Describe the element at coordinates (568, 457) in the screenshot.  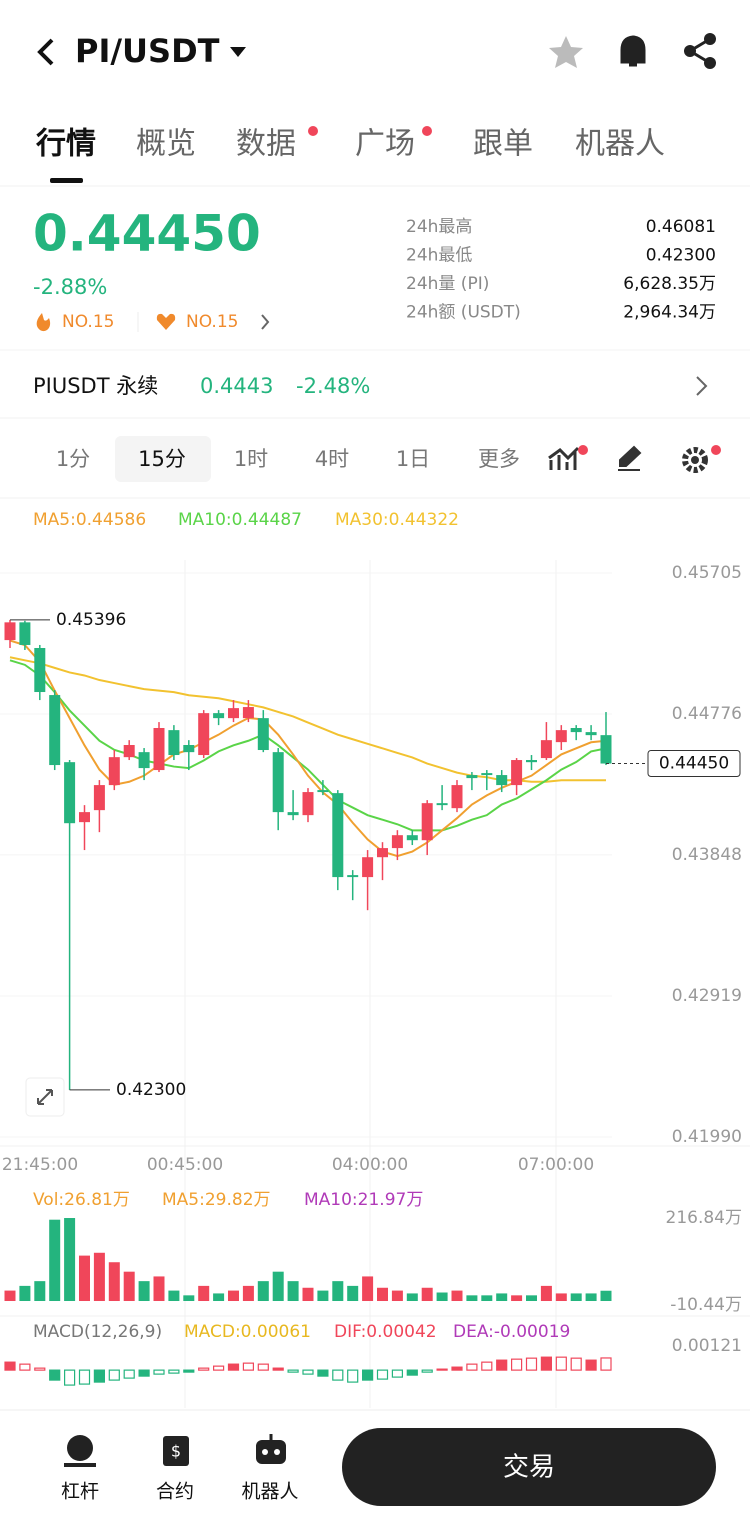
I see `indicator-icon` at that location.